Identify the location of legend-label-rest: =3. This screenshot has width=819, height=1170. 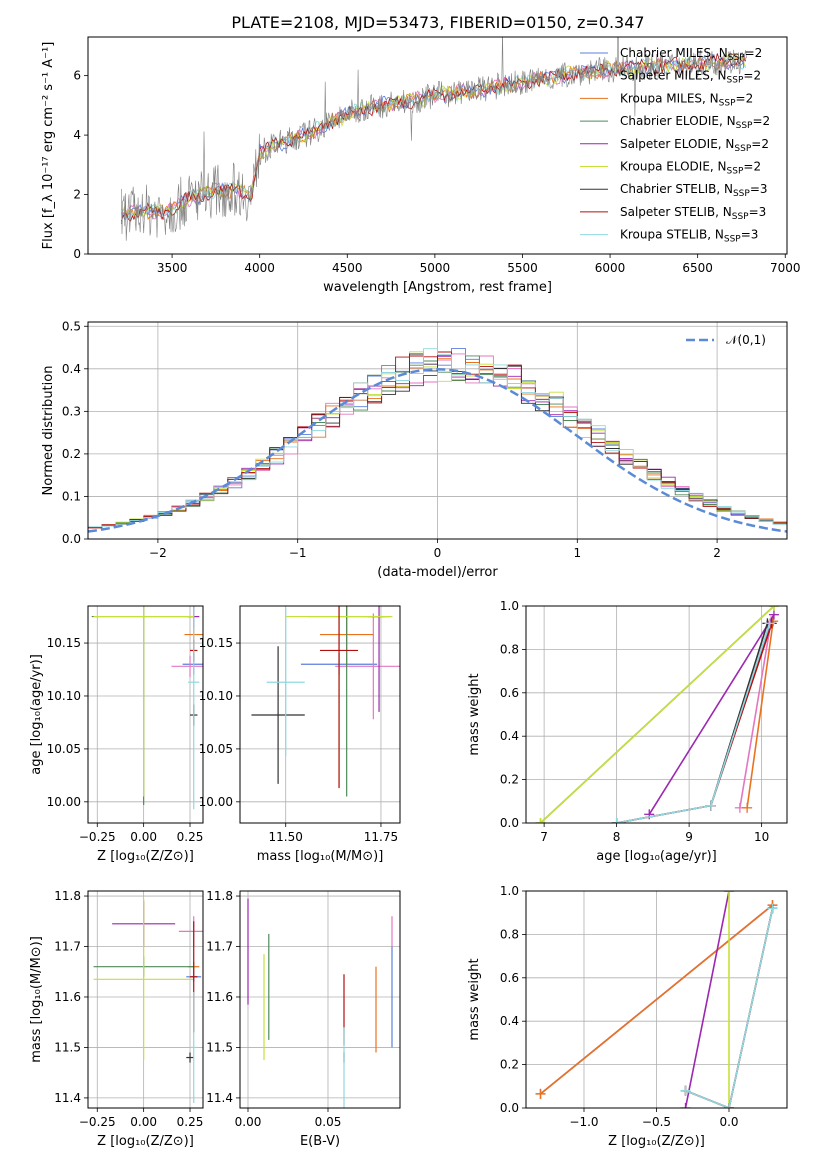
(750, 235).